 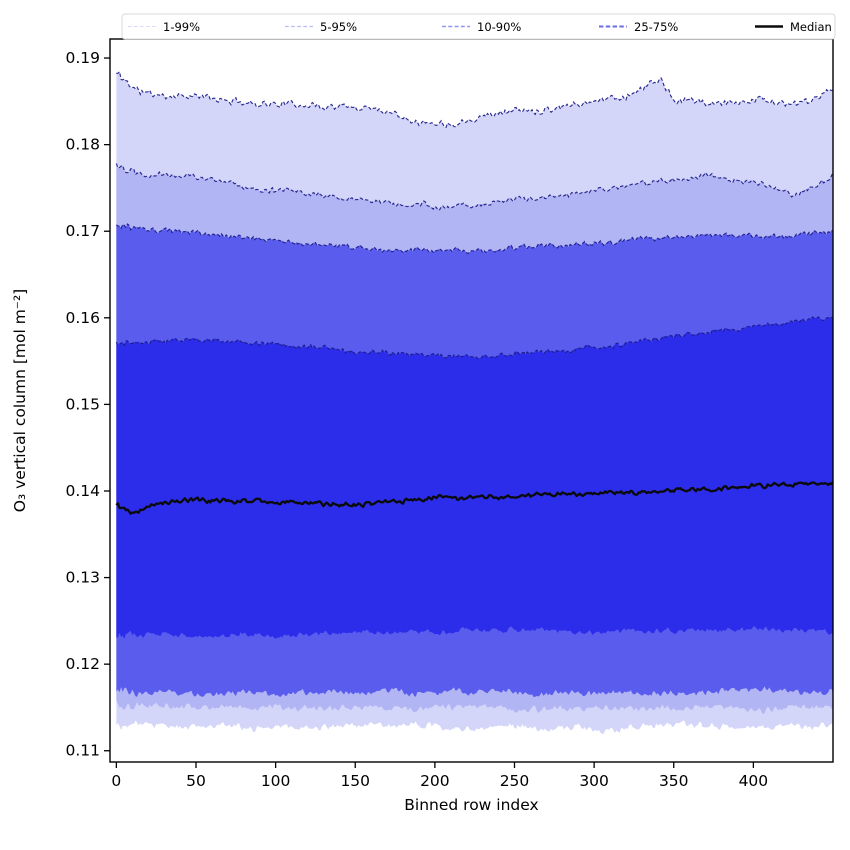 What do you see at coordinates (82, 751) in the screenshot?
I see `y-tick-label: 0.11` at bounding box center [82, 751].